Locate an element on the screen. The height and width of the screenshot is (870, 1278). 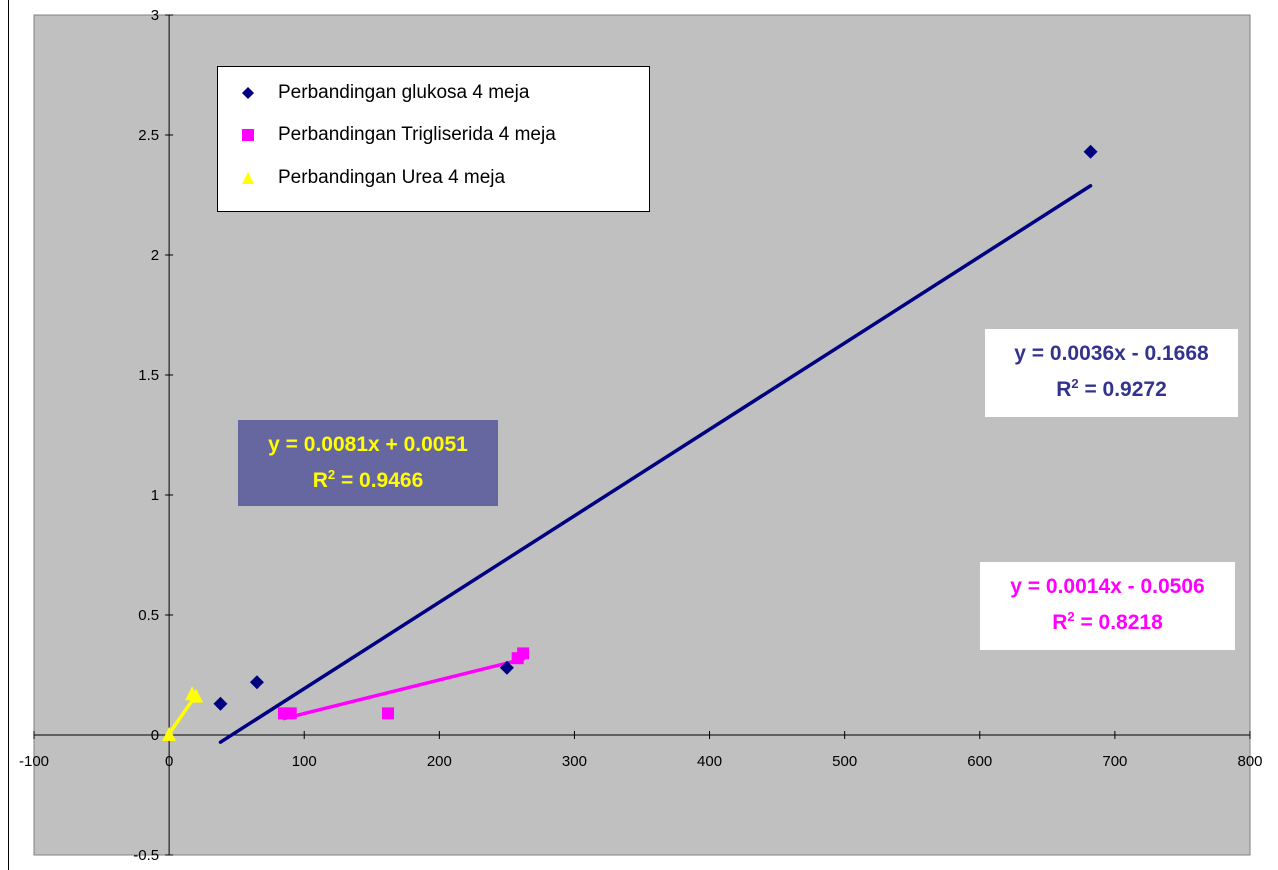
legend-item-trigliserida: Perbandingan Trigliserida 4 meja is located at coordinates (387, 135).